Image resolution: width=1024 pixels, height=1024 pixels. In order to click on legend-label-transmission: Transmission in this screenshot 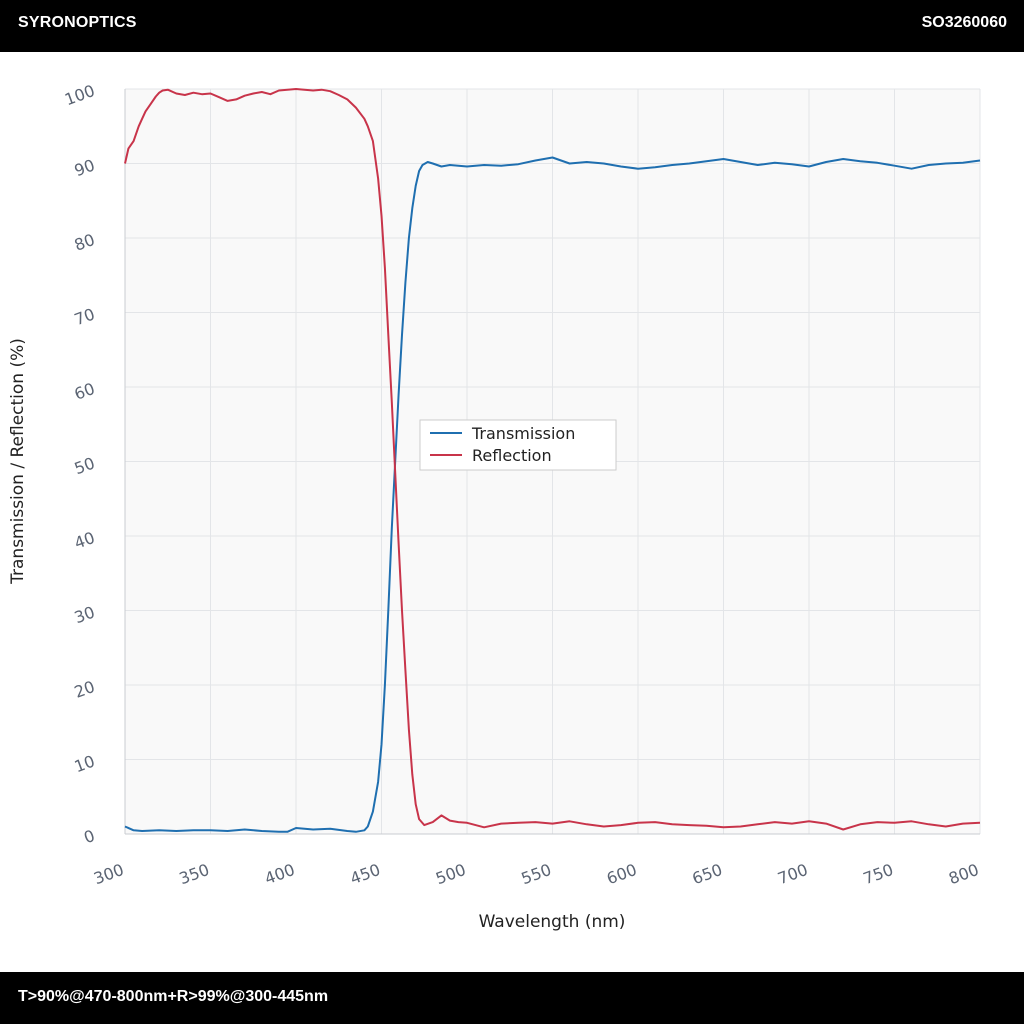, I will do `click(523, 433)`.